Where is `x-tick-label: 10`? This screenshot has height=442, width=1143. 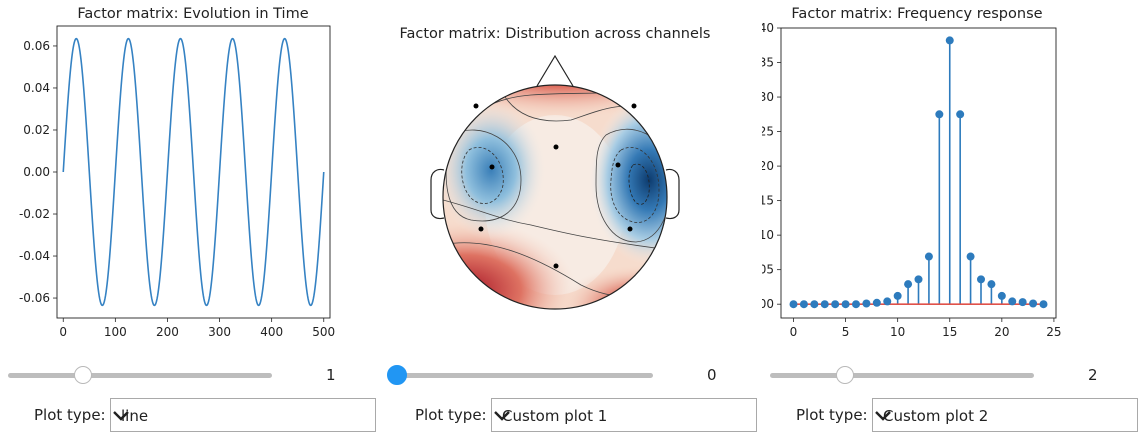 x-tick-label: 10 is located at coordinates (897, 332).